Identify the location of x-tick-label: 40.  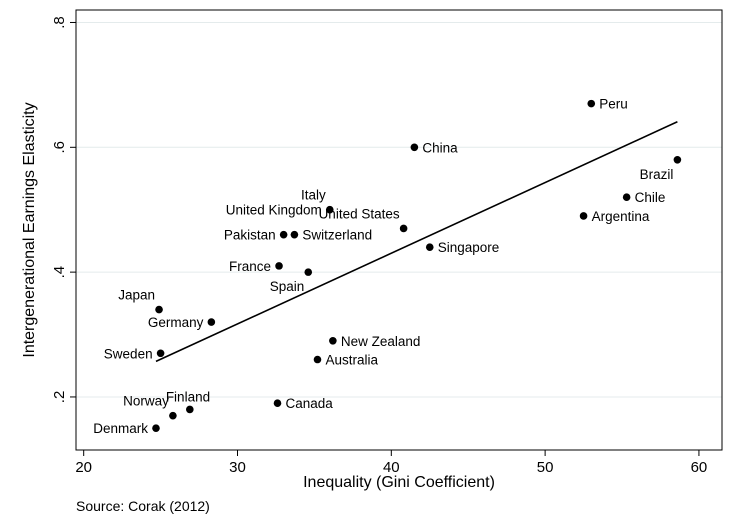
(391, 467).